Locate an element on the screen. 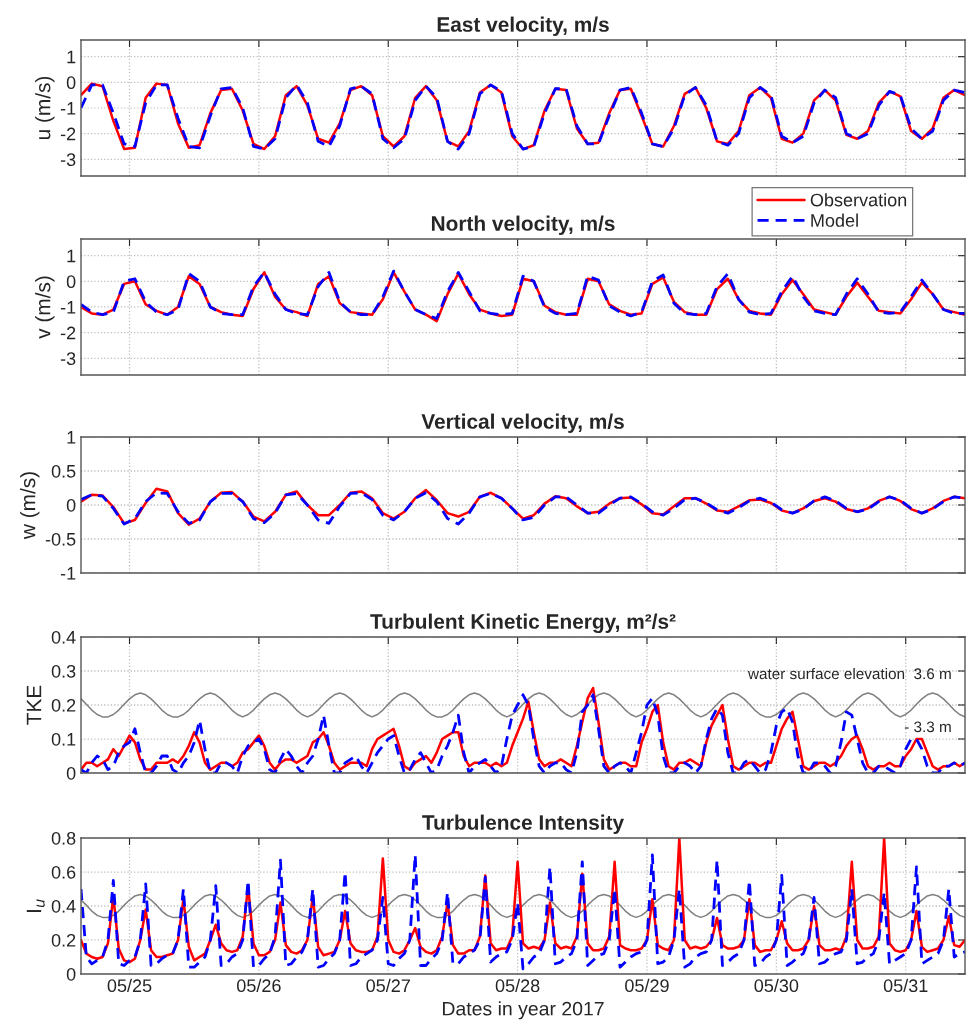 This screenshot has width=967, height=1033. x-tick-label: 05/27 is located at coordinates (388, 985).